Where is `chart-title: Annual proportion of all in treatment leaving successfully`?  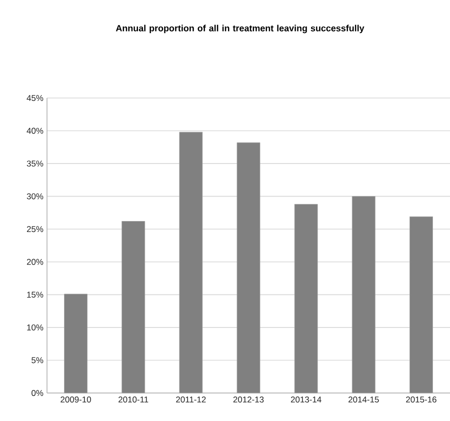
chart-title: Annual proportion of all in treatment leaving successfully is located at coordinates (240, 29).